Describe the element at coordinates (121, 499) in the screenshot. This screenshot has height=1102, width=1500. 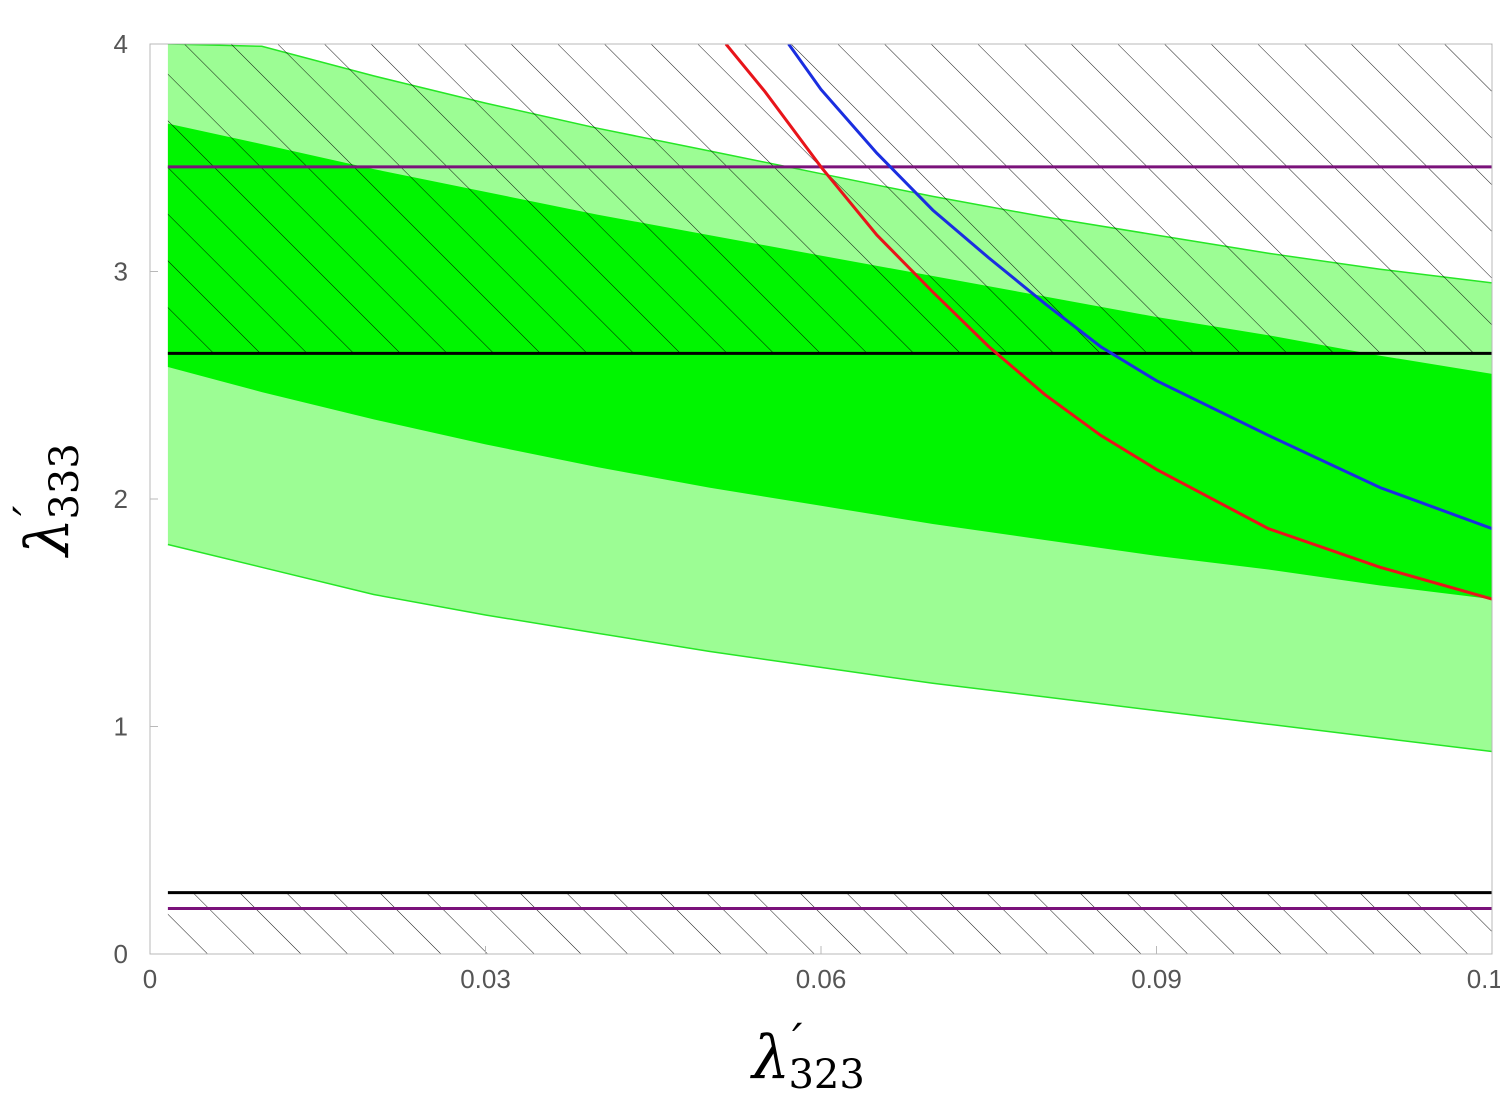
I see `y-tick-label: 2` at that location.